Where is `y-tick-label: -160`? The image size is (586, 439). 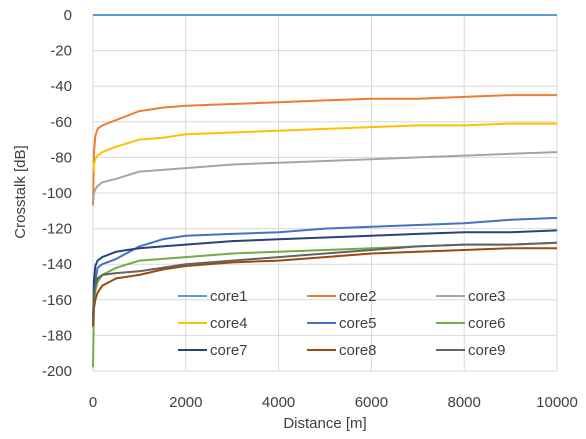 y-tick-label: -160 is located at coordinates (57, 300).